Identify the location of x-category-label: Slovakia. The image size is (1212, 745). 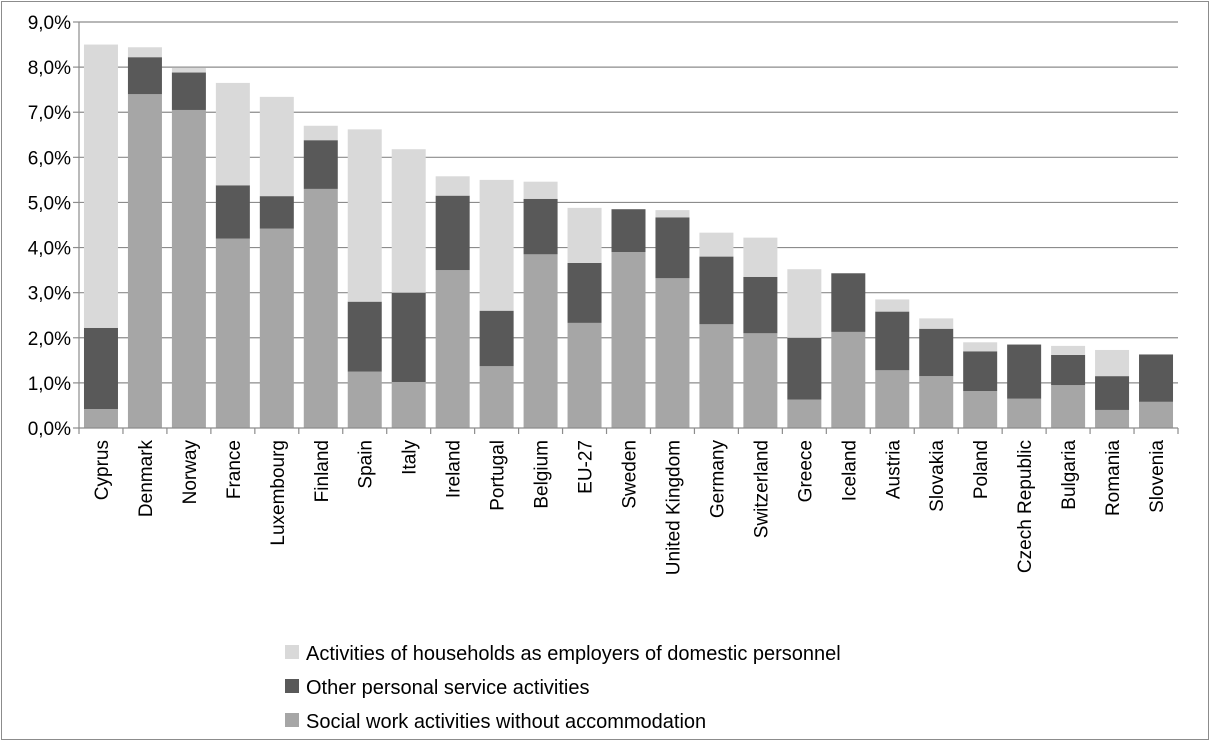
(937, 476).